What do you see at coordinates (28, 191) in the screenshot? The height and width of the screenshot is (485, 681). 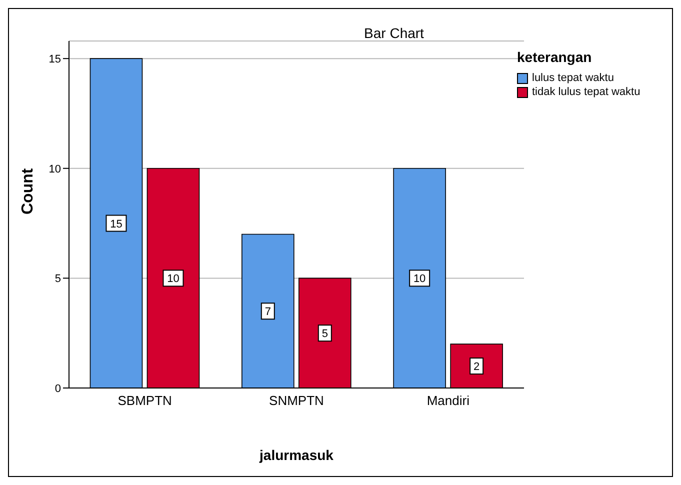 I see `y-axis-title: Count` at bounding box center [28, 191].